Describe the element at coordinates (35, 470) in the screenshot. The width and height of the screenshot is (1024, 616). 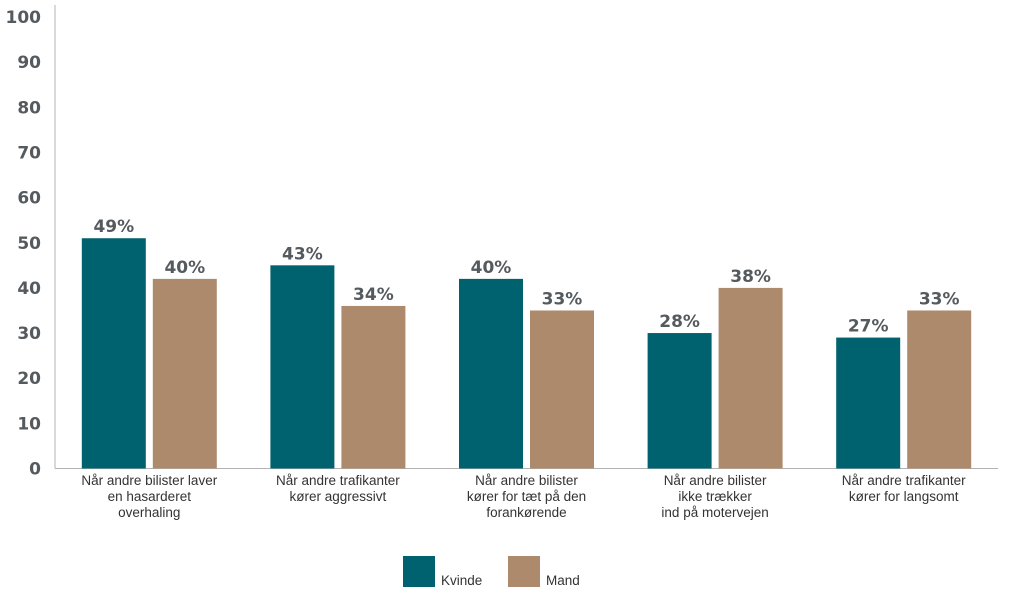
I see `y-tick-label: 0` at that location.